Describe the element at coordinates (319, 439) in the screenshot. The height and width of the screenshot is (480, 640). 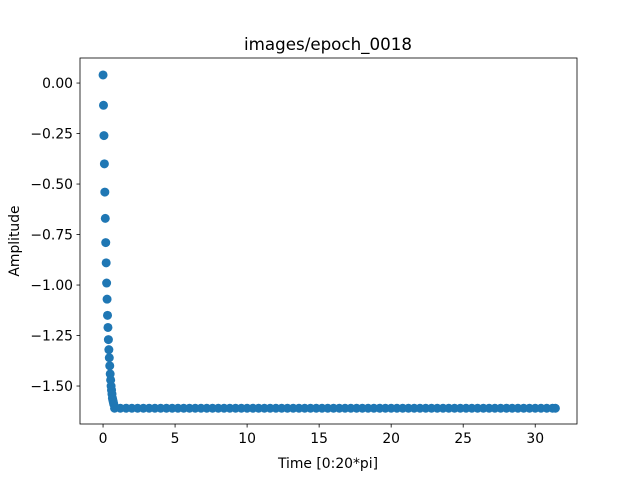
I see `x-tick-label: 15` at that location.